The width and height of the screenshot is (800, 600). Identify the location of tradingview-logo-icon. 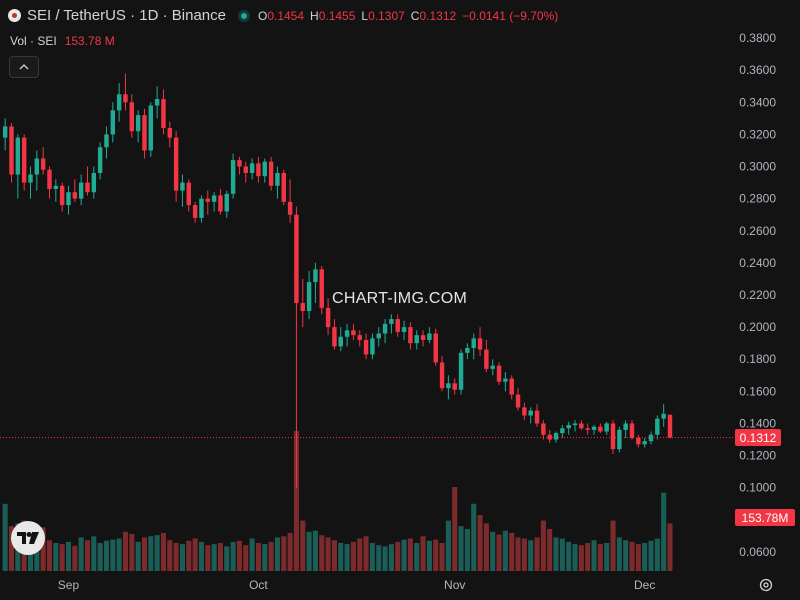
(28, 538).